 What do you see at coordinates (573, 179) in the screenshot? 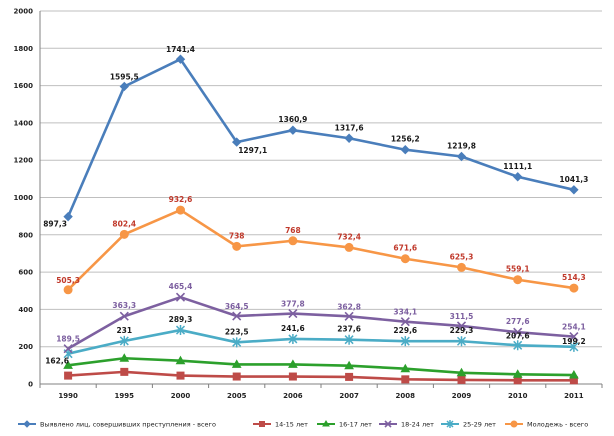
I see `data-label: 1041,3` at bounding box center [573, 179].